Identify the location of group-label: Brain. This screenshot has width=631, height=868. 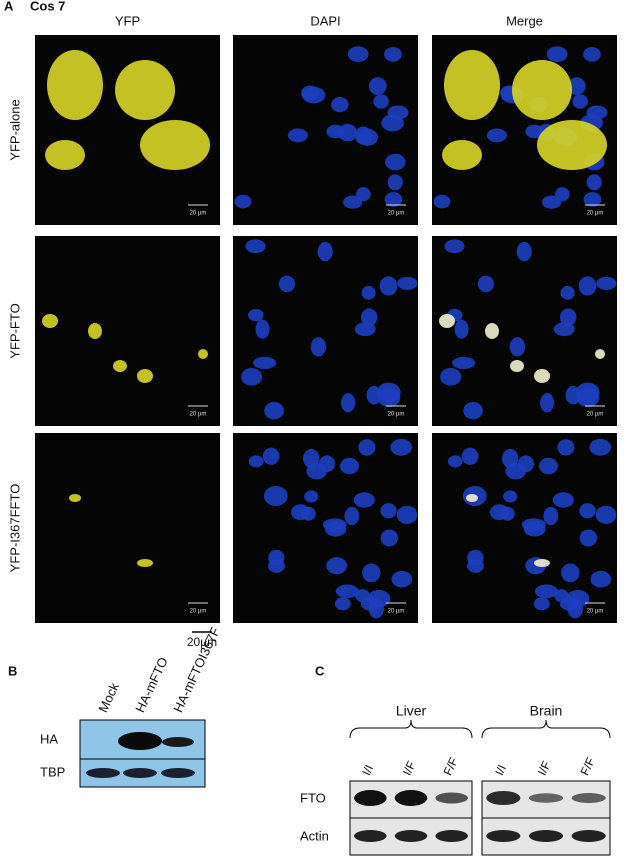
(546, 711).